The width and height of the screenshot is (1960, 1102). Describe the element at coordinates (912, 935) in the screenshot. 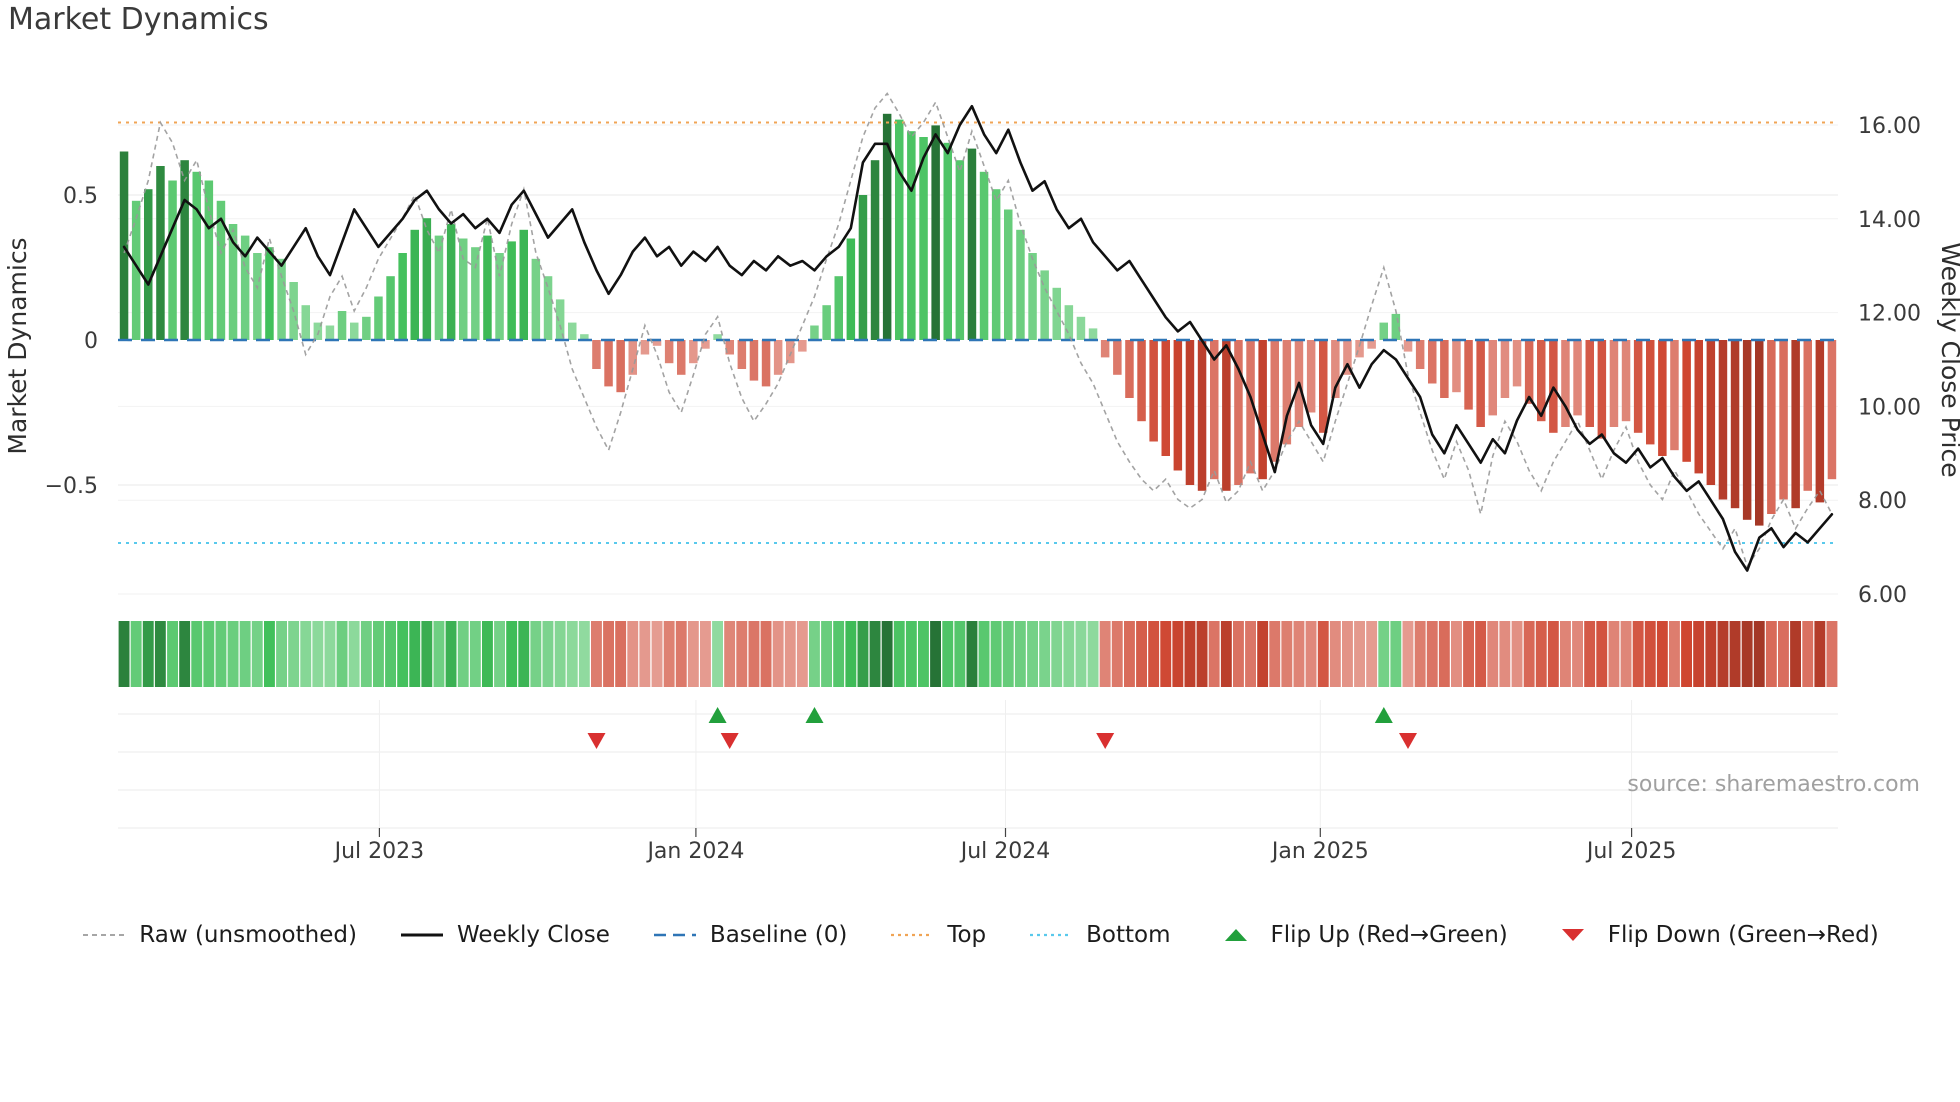

I see `top-line-icon` at that location.